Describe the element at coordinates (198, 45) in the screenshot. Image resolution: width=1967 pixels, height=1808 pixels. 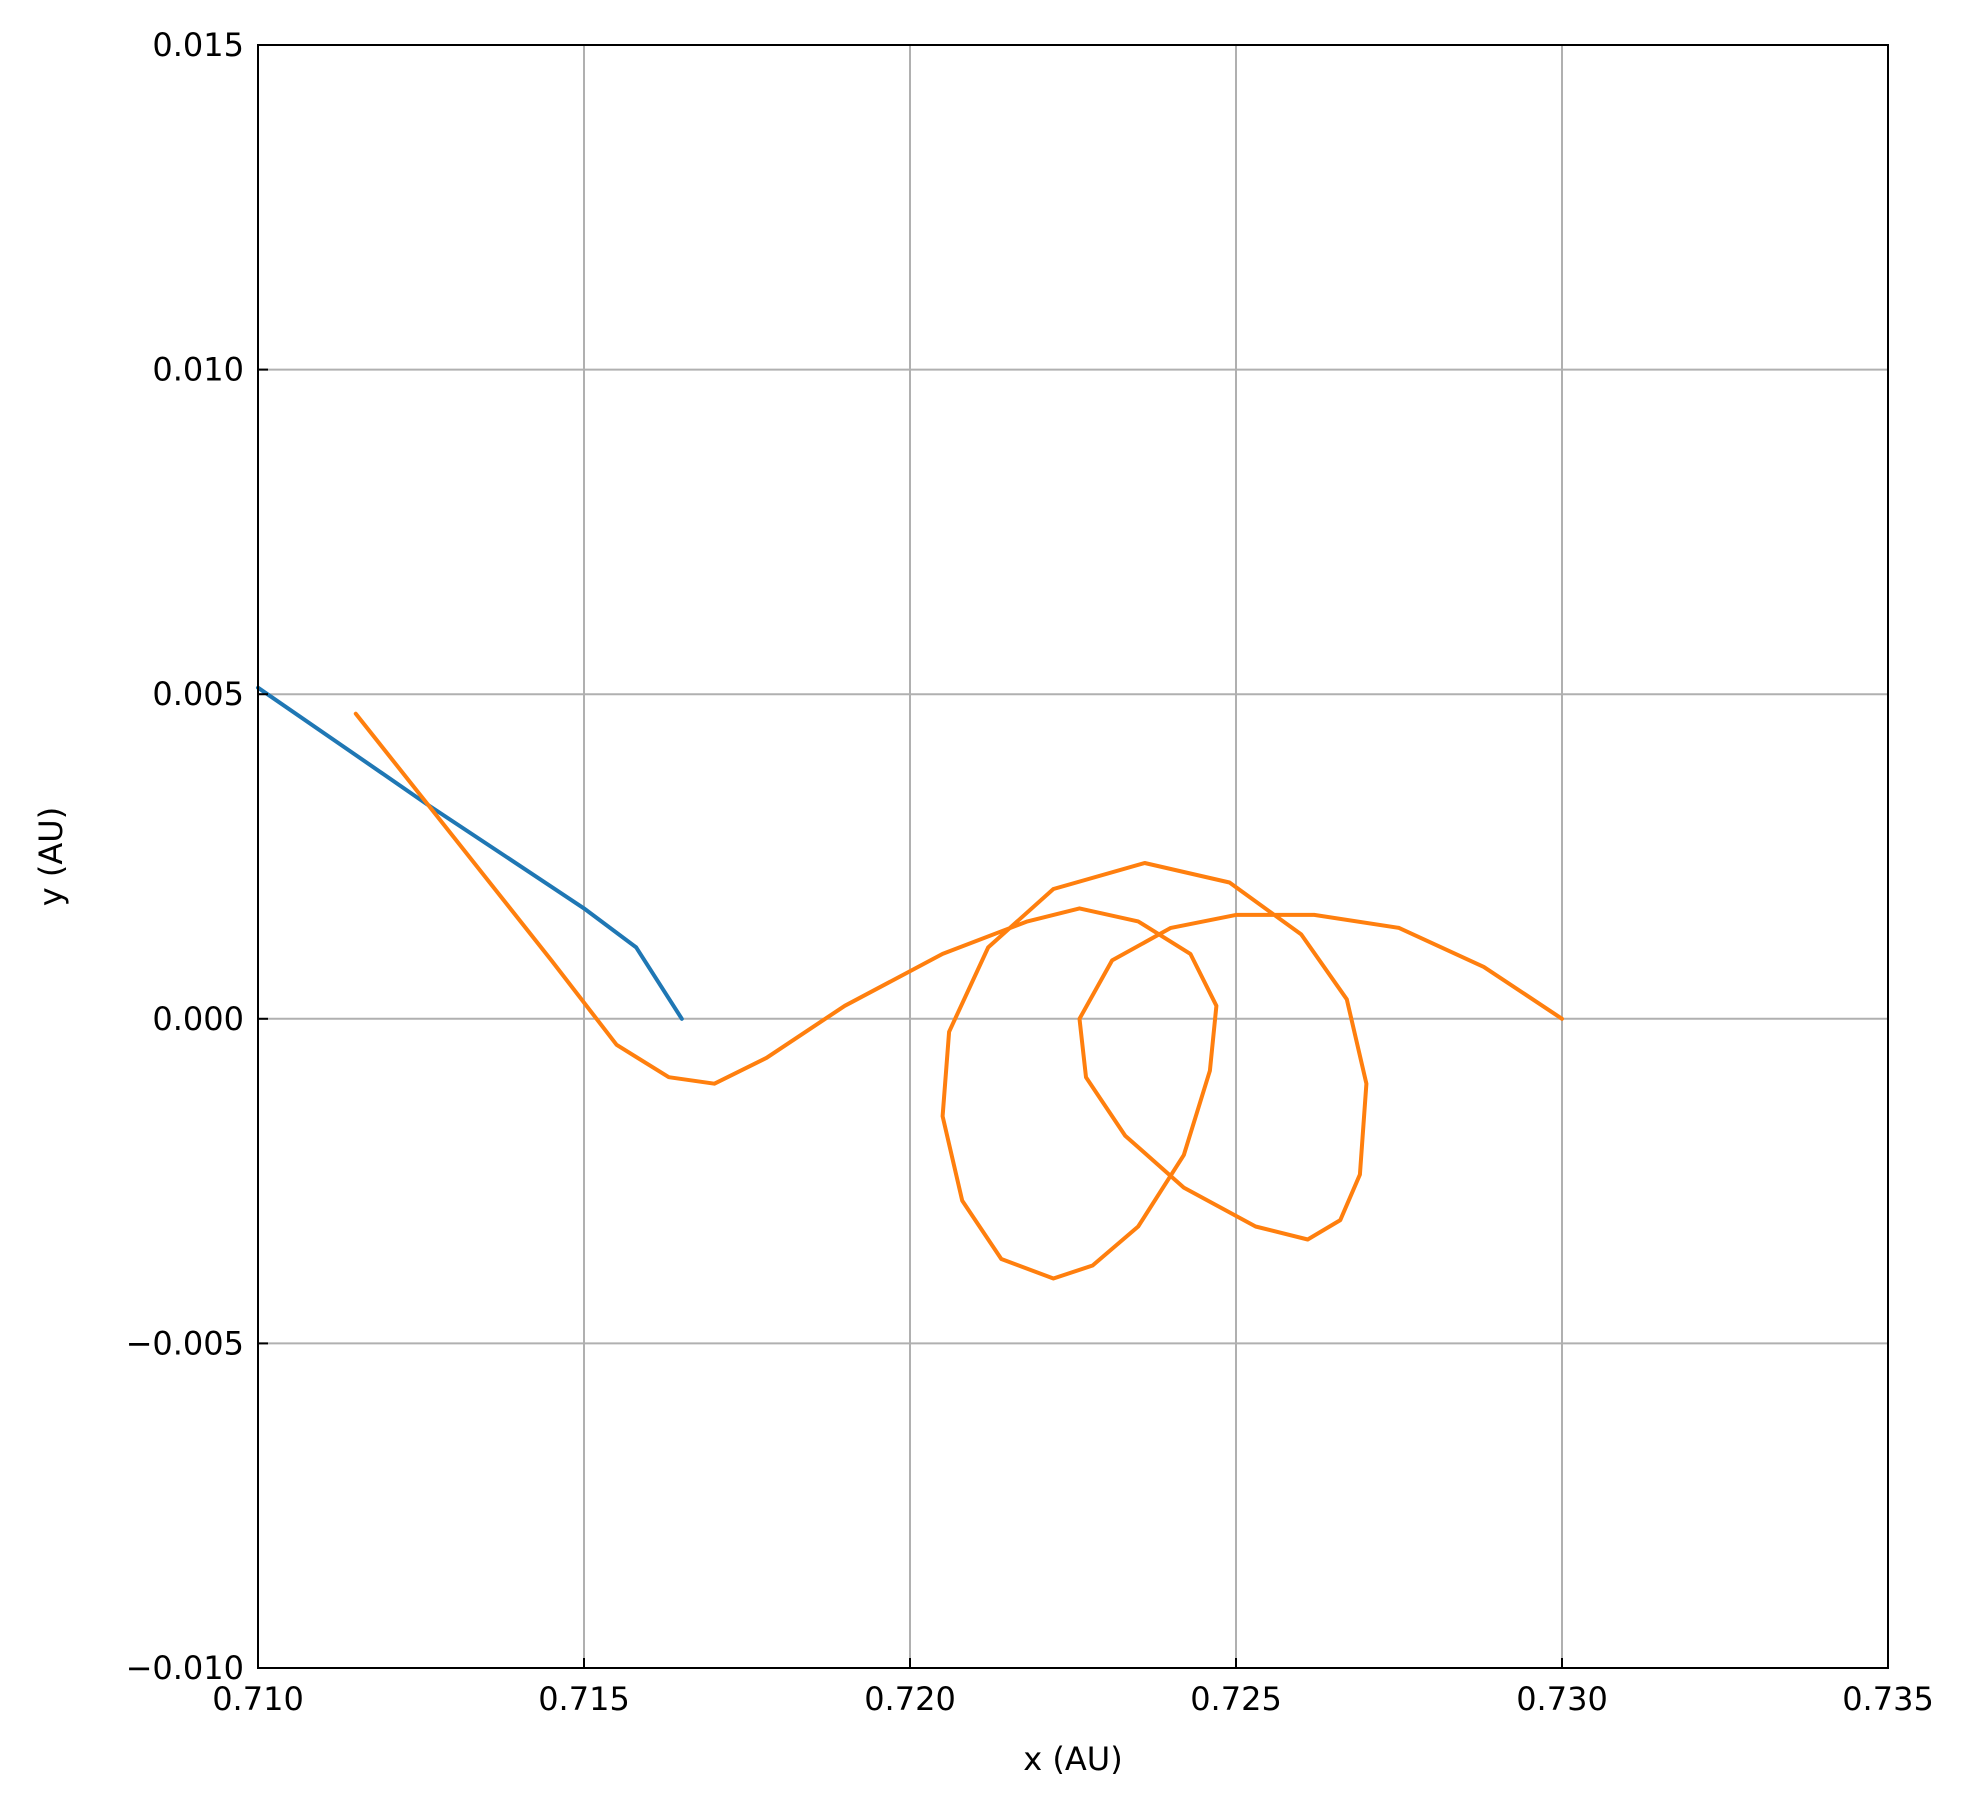
I see `y-tick-label: 0.015` at that location.